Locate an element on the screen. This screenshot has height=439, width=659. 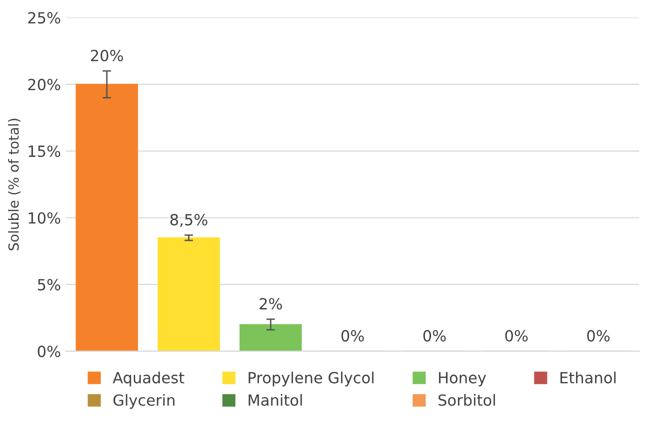
y-tick-label: 25% is located at coordinates (44, 18).